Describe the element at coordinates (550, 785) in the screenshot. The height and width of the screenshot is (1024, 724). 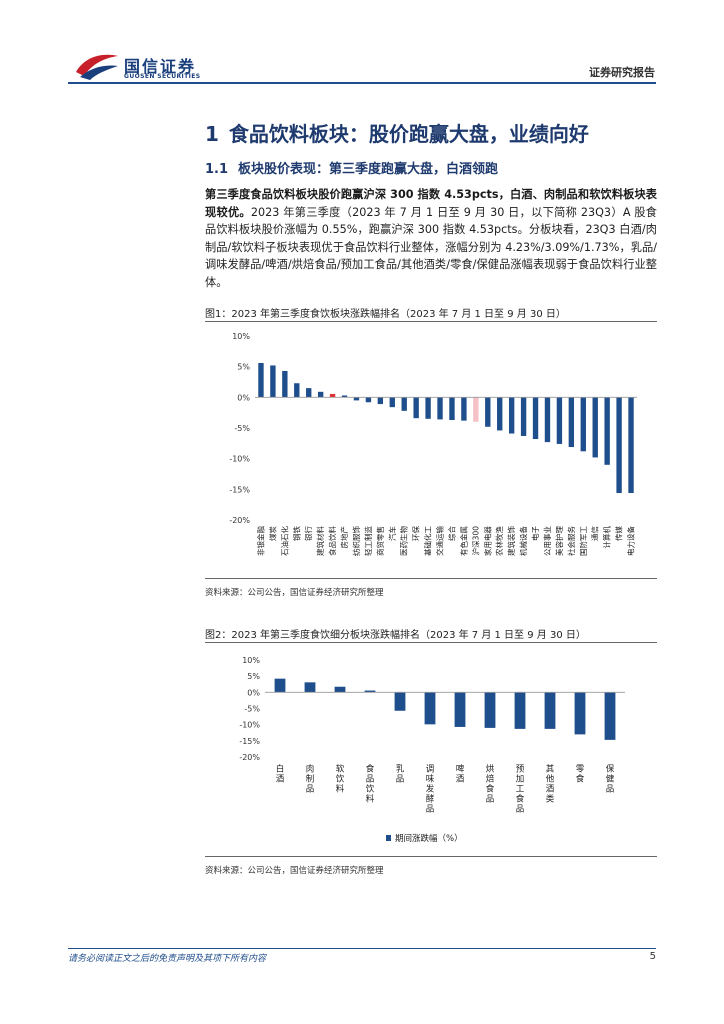
I see `chart2-x-label: 其他酒类` at that location.